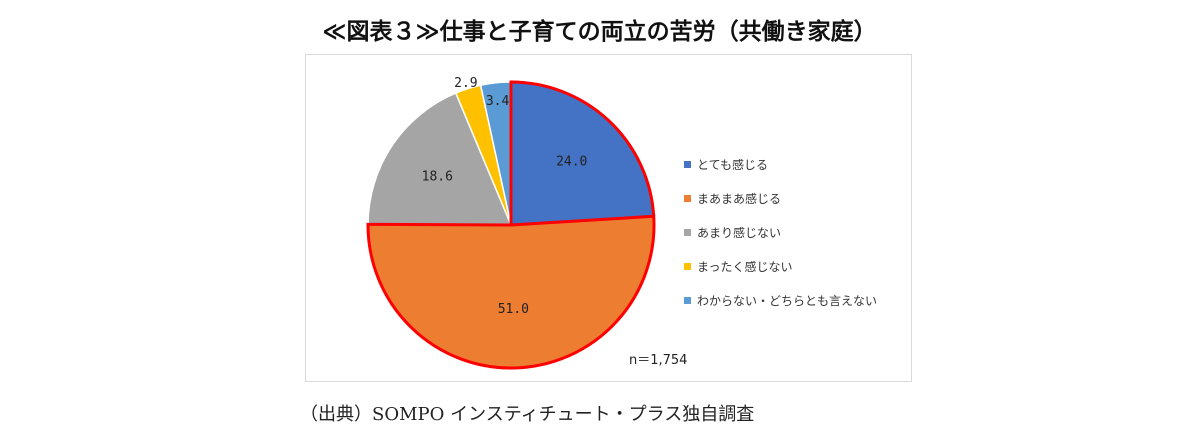  What do you see at coordinates (513, 309) in the screenshot?
I see `data-label-2: 51.0` at bounding box center [513, 309].